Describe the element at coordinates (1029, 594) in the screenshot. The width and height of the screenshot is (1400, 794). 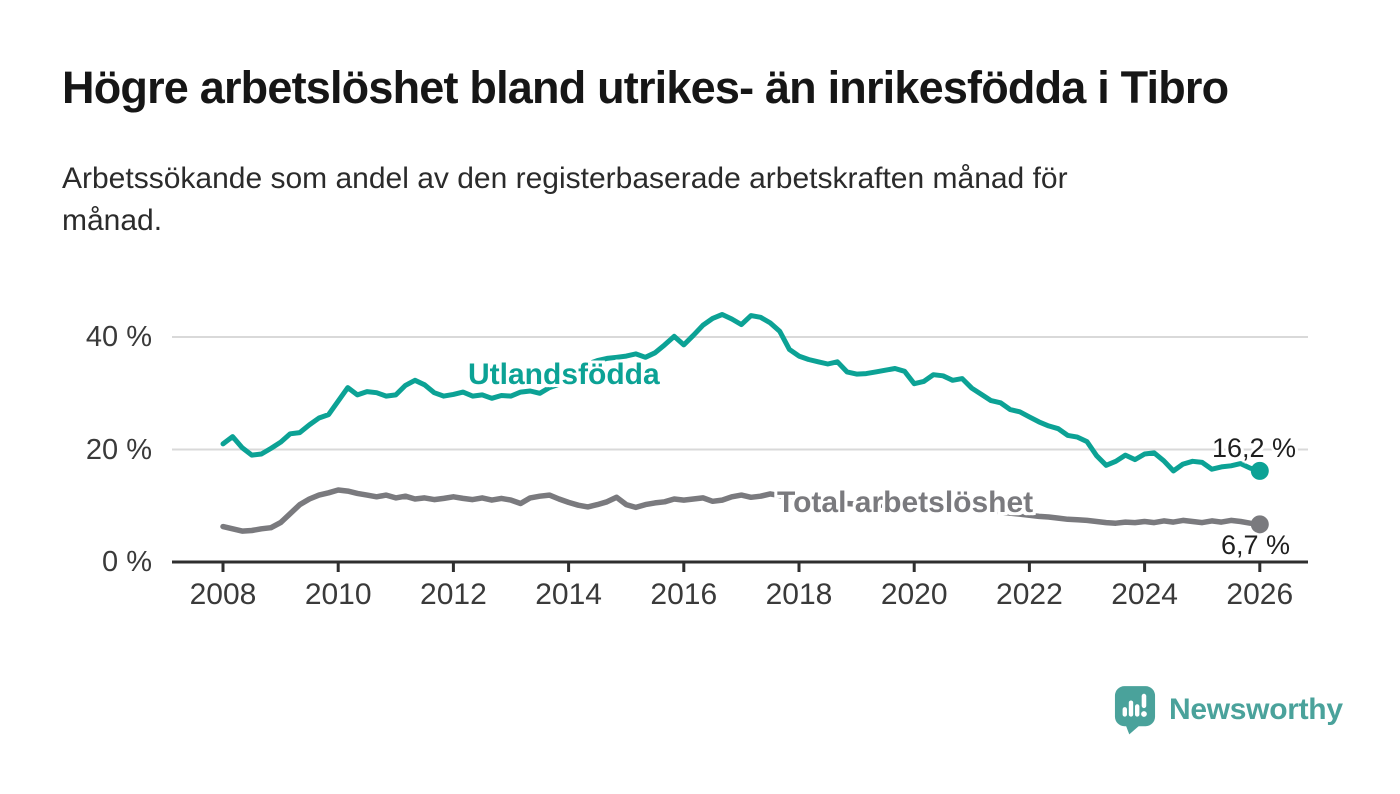
I see `x-tick-label: 2022` at that location.